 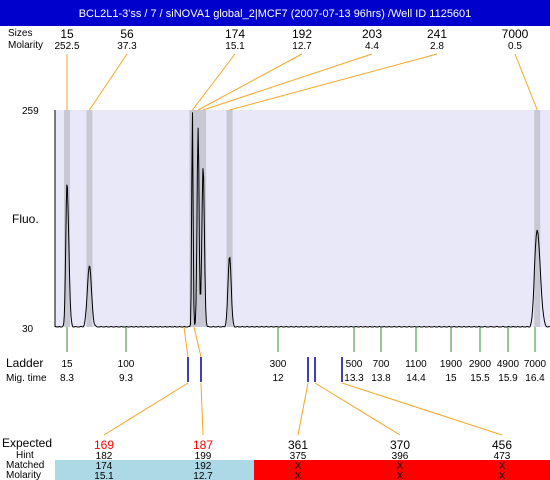 I want to click on peak-size-label: 7000, so click(x=515, y=34).